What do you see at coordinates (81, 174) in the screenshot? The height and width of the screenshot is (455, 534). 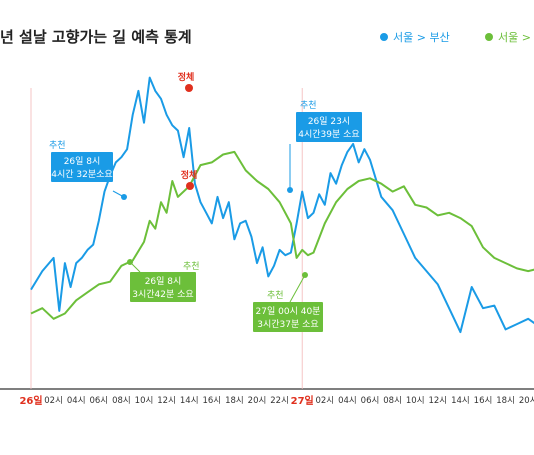 I see `recommend-box-line2: 4시간 32분소요` at bounding box center [81, 174].